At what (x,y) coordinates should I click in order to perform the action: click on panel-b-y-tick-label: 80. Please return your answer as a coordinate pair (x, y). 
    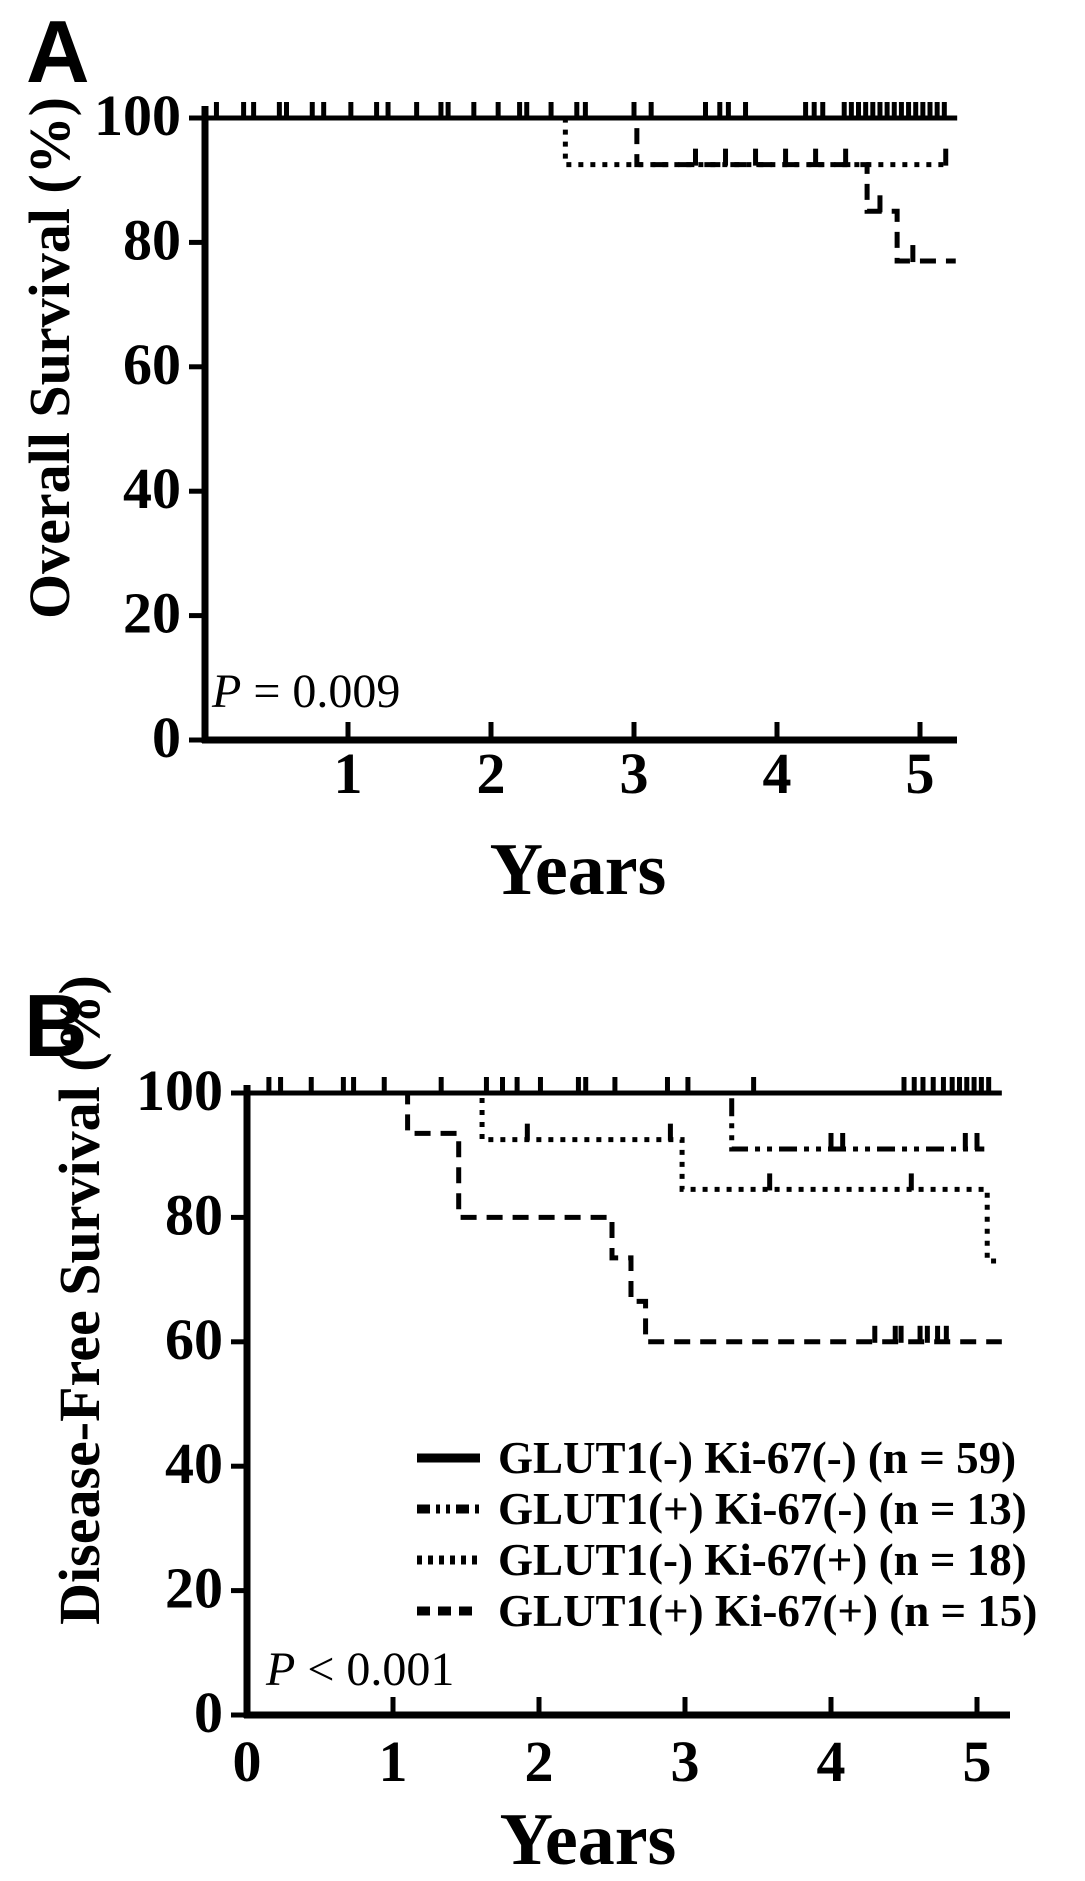
    Looking at the image, I should click on (194, 1214).